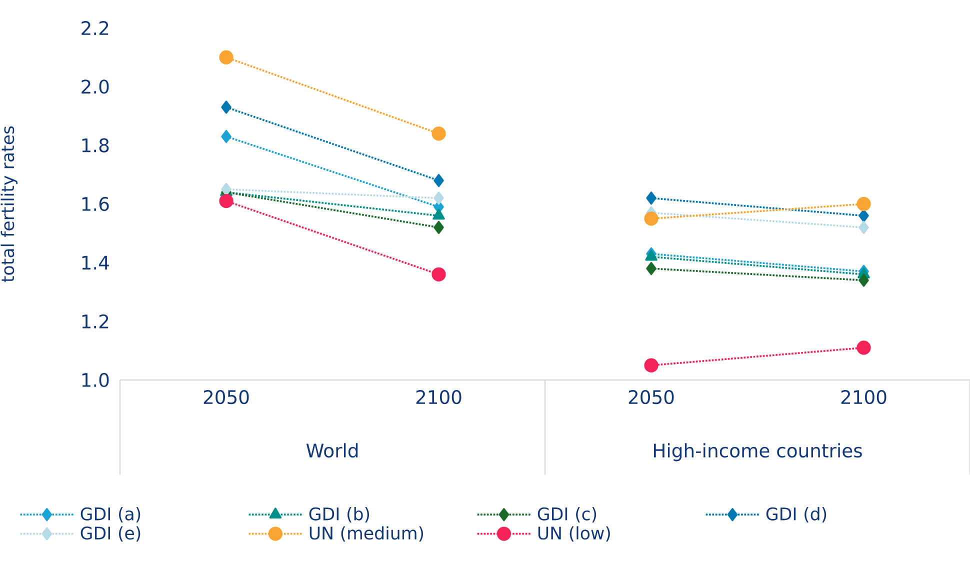  Describe the element at coordinates (9, 204) in the screenshot. I see `y-axis-title: total fertility rates` at that location.